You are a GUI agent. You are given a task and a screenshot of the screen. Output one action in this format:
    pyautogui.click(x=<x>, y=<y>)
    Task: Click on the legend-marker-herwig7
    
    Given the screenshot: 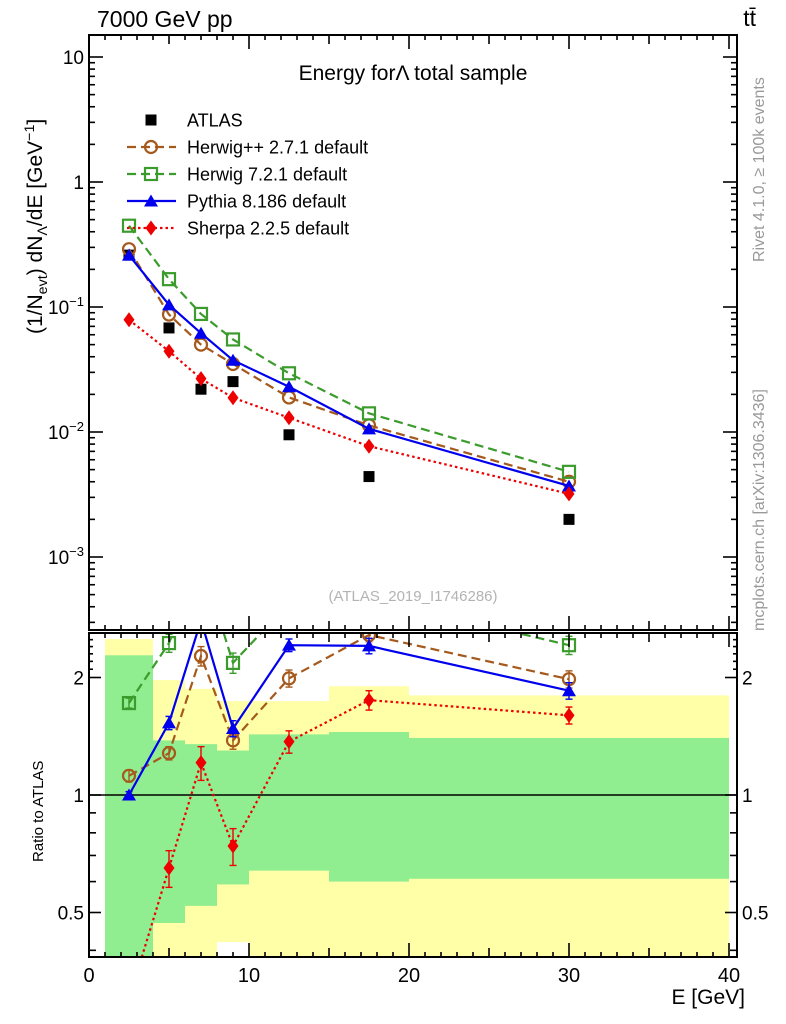 What is the action you would take?
    pyautogui.click(x=151, y=174)
    